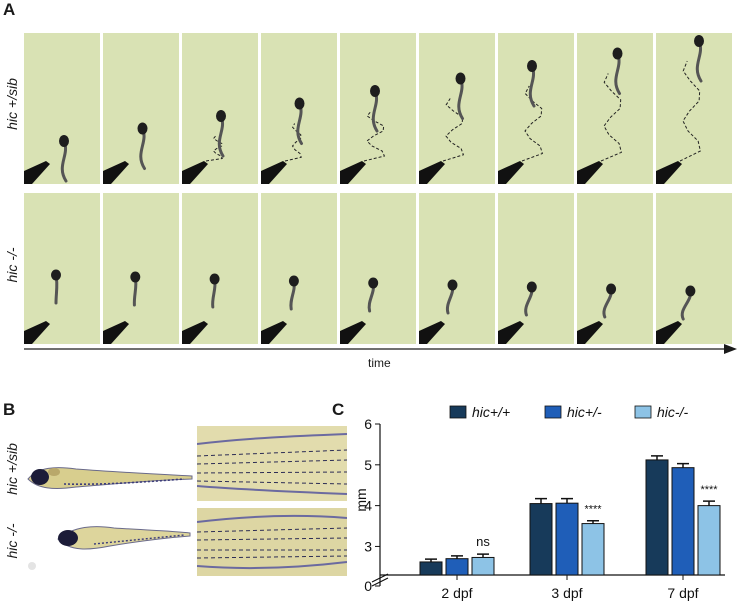 This screenshot has height=603, width=740. Describe the element at coordinates (491, 412) in the screenshot. I see `legend-label-0: hic+/+` at that location.